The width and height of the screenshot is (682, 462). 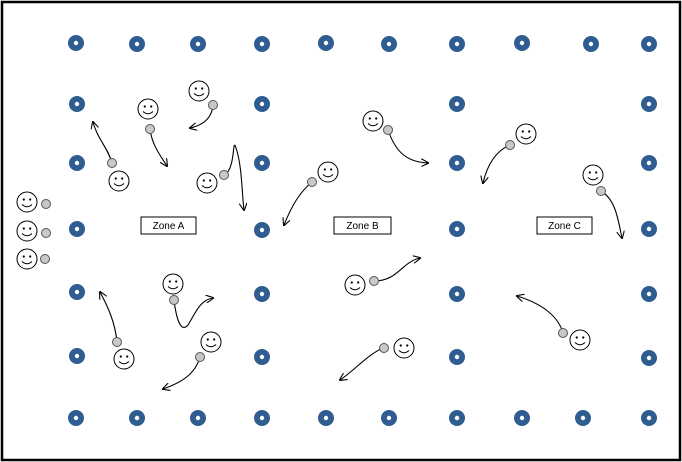 I want to click on zone-label-b: Zone B, so click(x=362, y=225).